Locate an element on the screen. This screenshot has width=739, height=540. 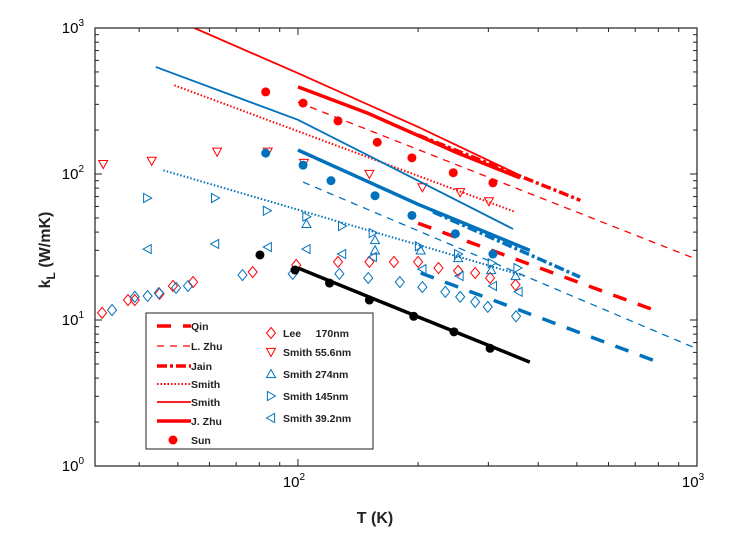
series-lee-blue- is located at coordinates (314, 295).